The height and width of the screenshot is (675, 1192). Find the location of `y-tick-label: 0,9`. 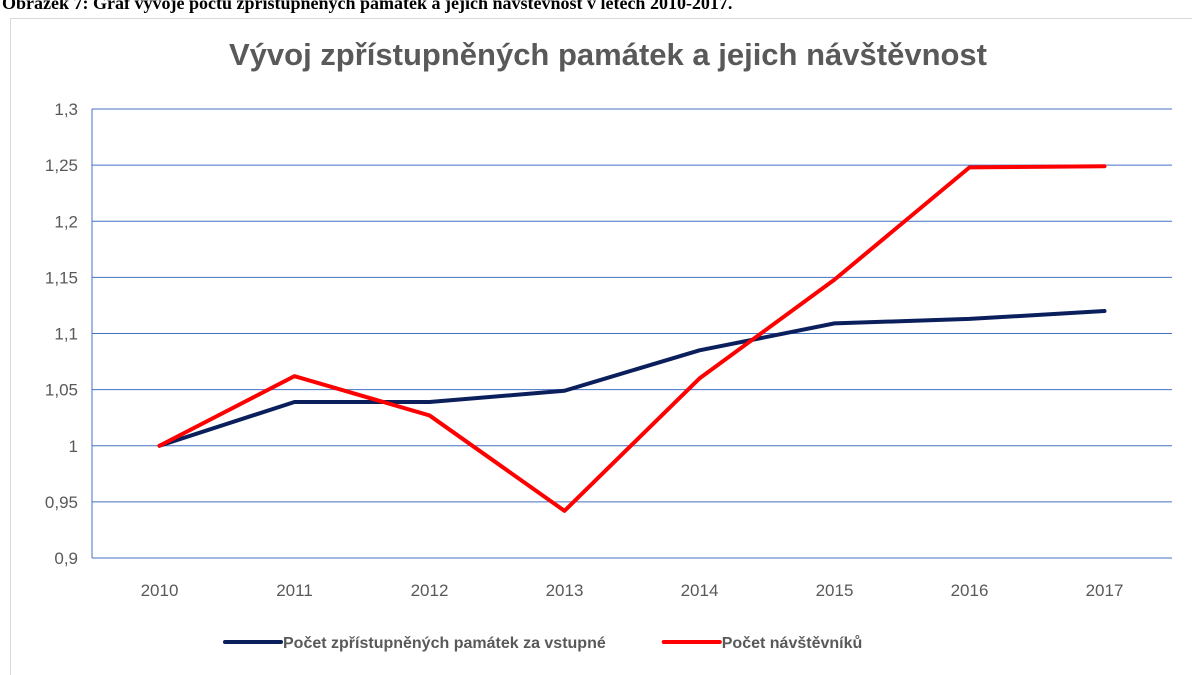

y-tick-label: 0,9 is located at coordinates (66, 558).